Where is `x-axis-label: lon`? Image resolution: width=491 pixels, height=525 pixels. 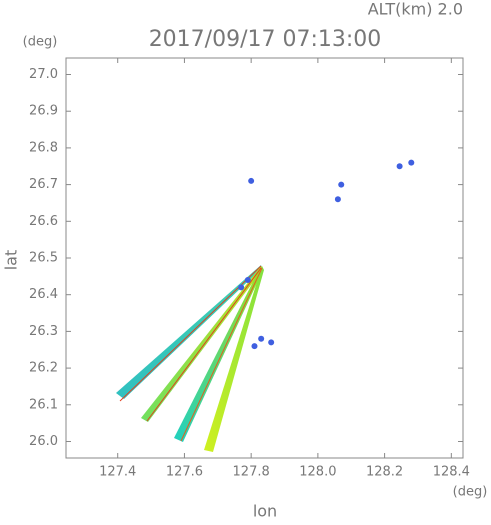
x-axis-label: lon is located at coordinates (265, 511).